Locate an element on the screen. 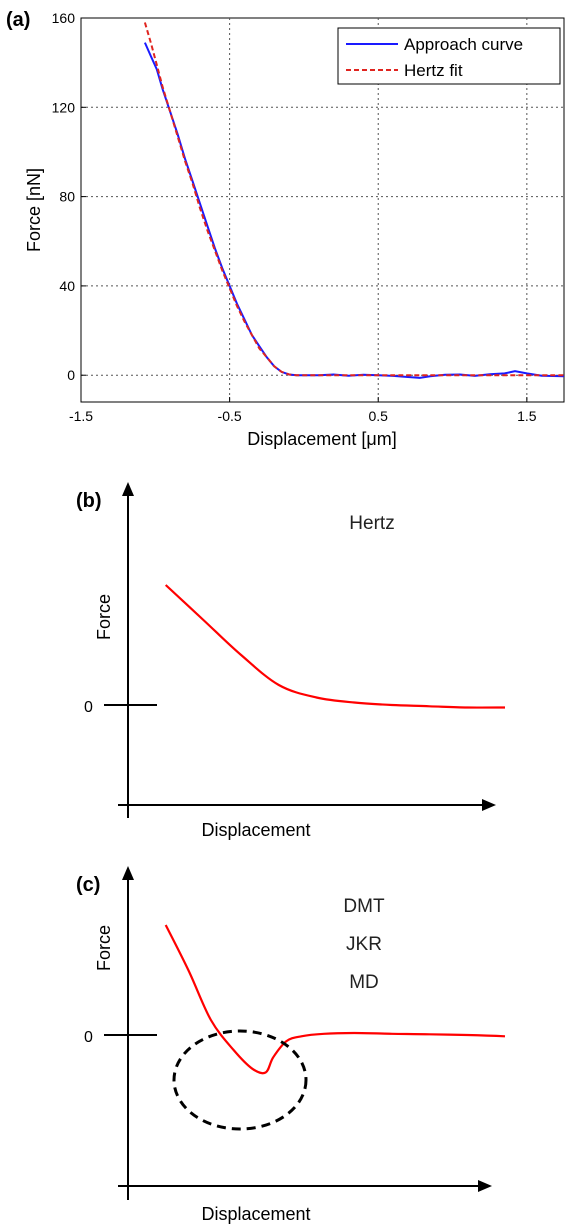 The height and width of the screenshot is (1229, 566). plot-c-series is located at coordinates (335, 999).